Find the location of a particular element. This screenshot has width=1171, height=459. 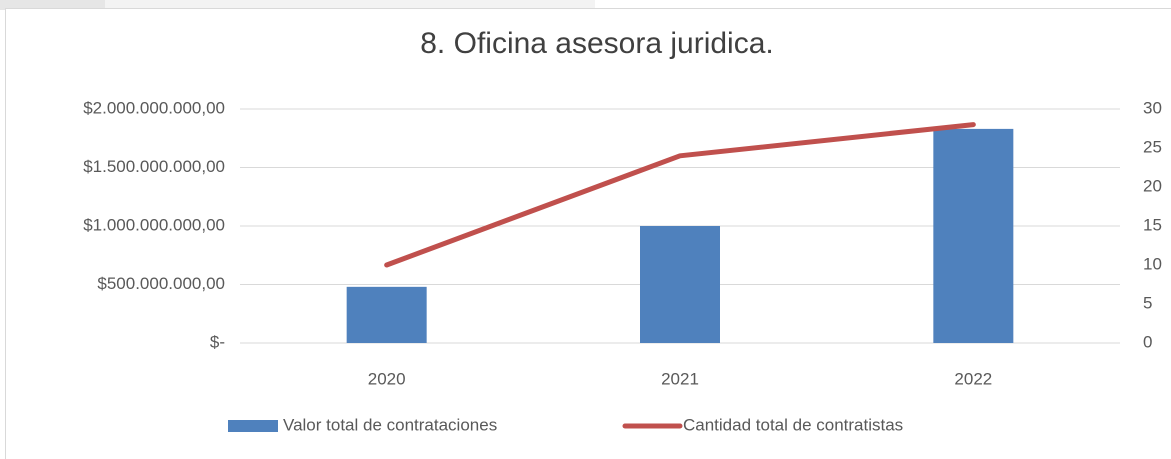

y2-tick-label: 30 is located at coordinates (1152, 107).